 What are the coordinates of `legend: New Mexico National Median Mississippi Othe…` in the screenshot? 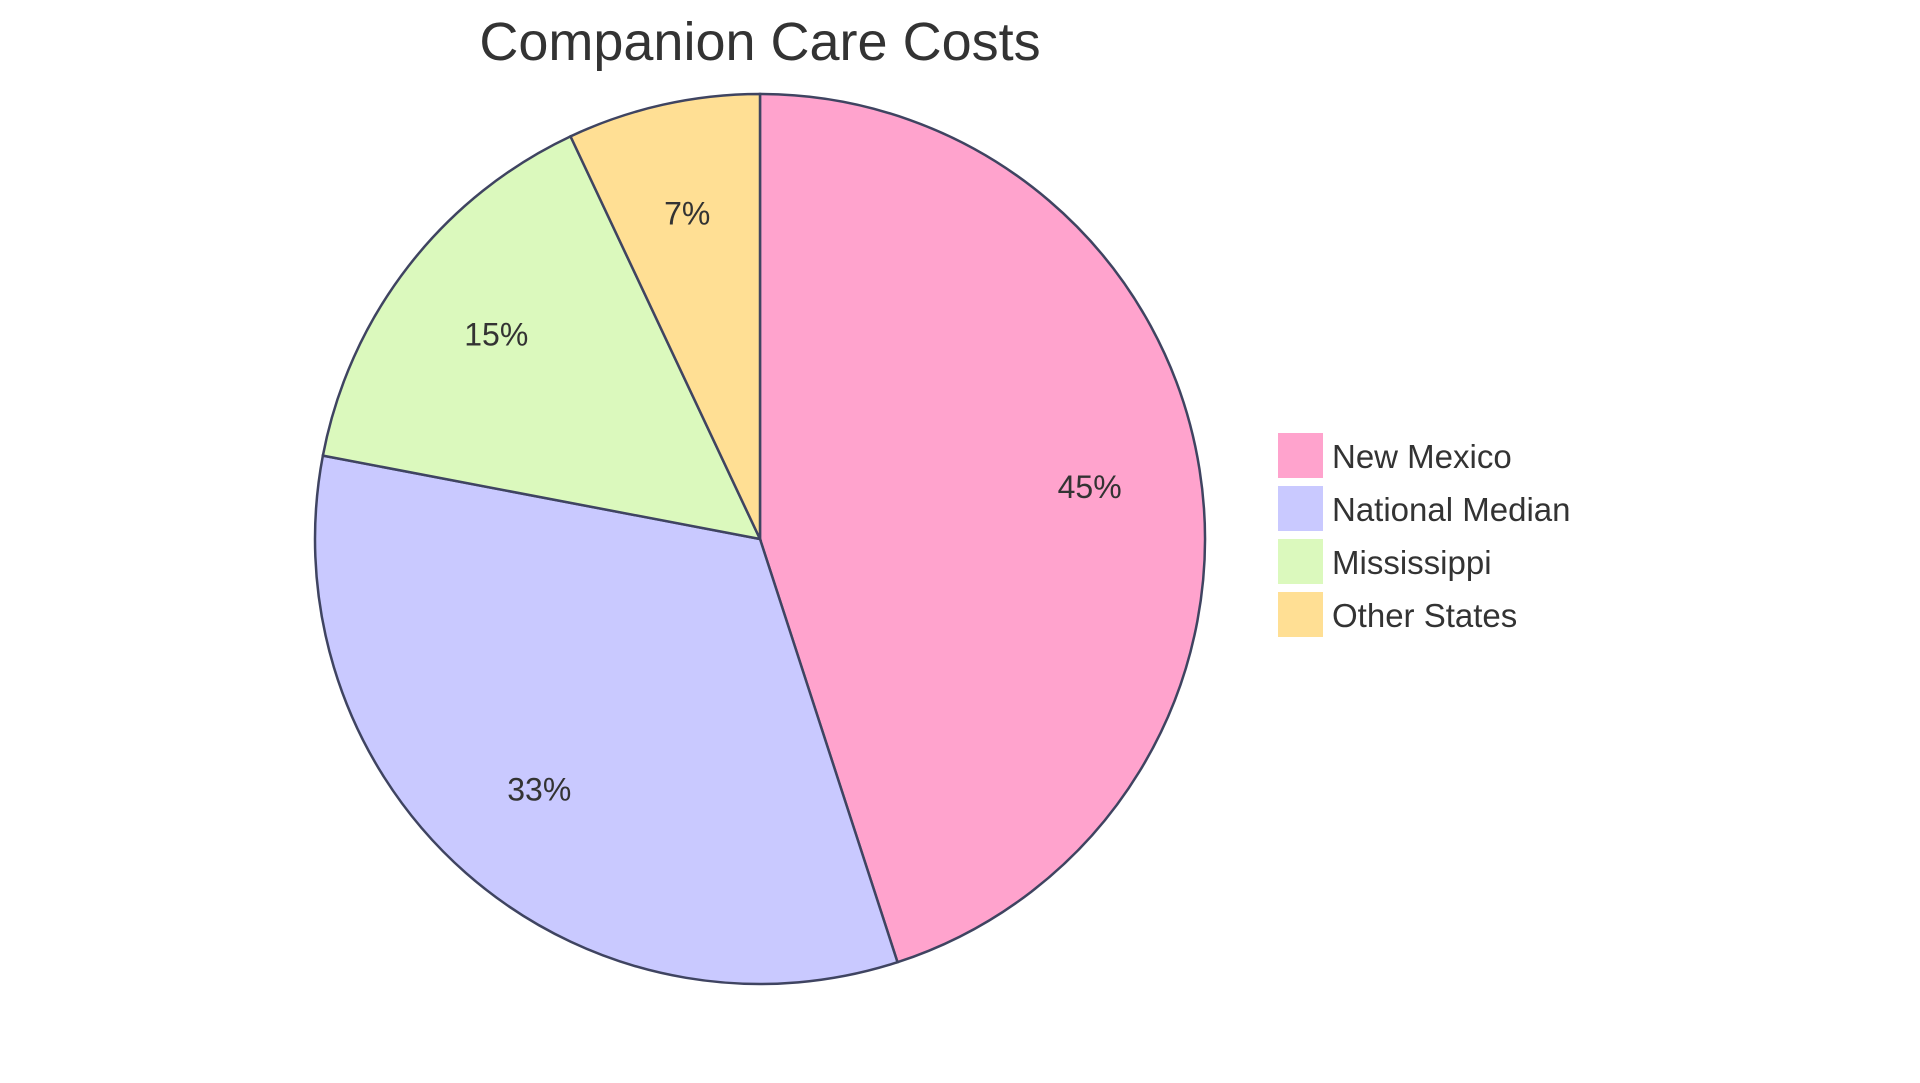 It's located at (1424, 535).